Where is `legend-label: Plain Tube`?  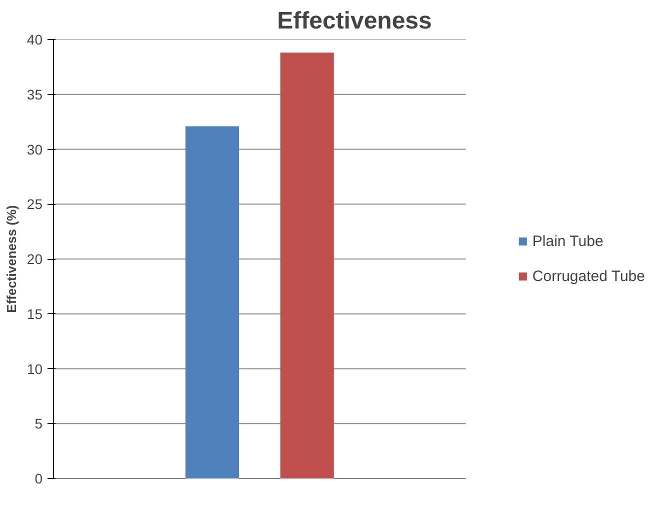
legend-label: Plain Tube is located at coordinates (568, 241).